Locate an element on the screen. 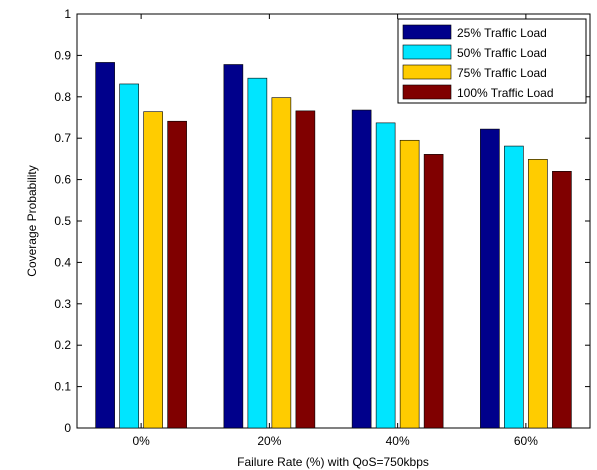  y-tick-label: 0.3 is located at coordinates (62, 304).